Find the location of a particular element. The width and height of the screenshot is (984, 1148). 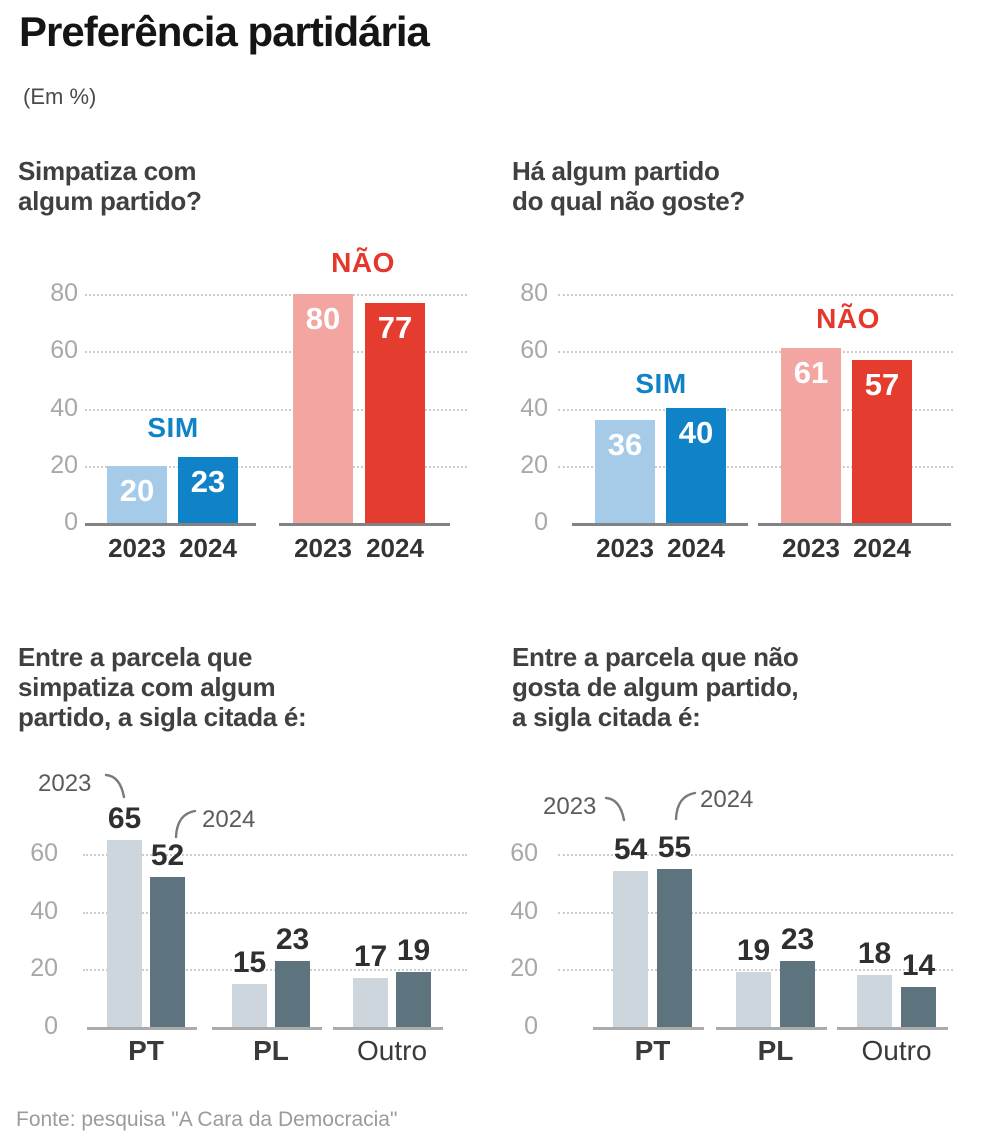

page-title: Preferência partidária is located at coordinates (224, 31).